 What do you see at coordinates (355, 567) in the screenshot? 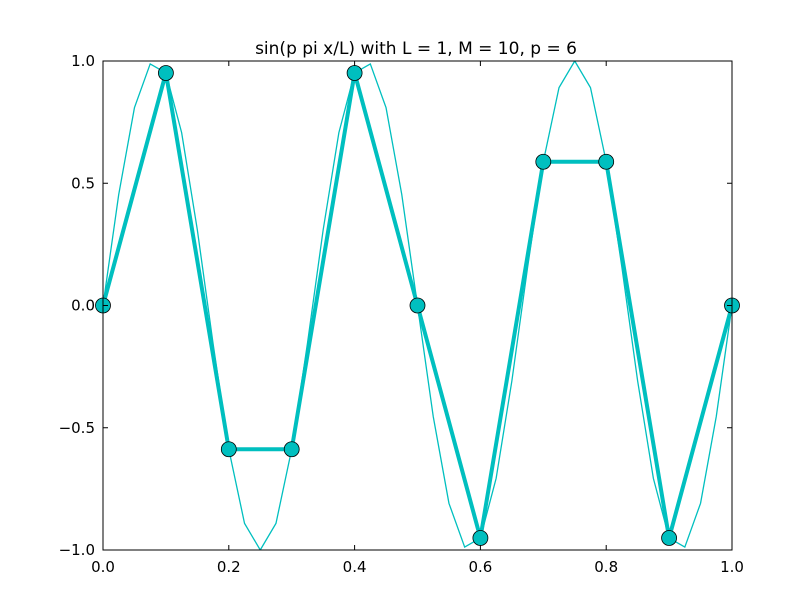
I see `x-tick-label: 0.4` at bounding box center [355, 567].